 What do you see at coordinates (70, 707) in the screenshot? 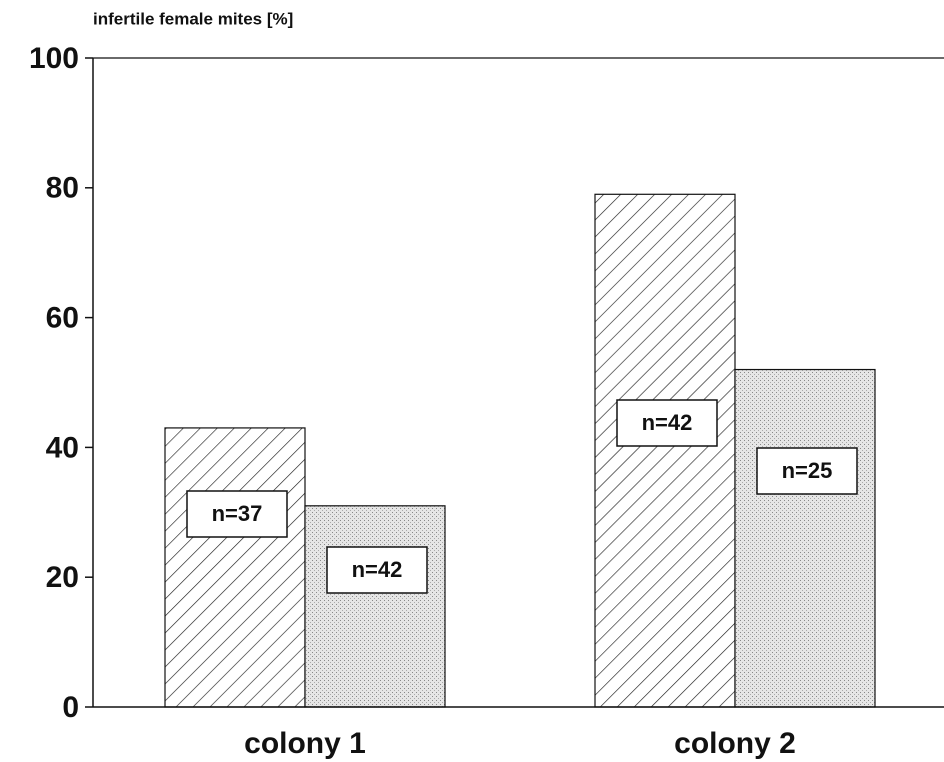
I see `y-tick-label: 0` at bounding box center [70, 707].